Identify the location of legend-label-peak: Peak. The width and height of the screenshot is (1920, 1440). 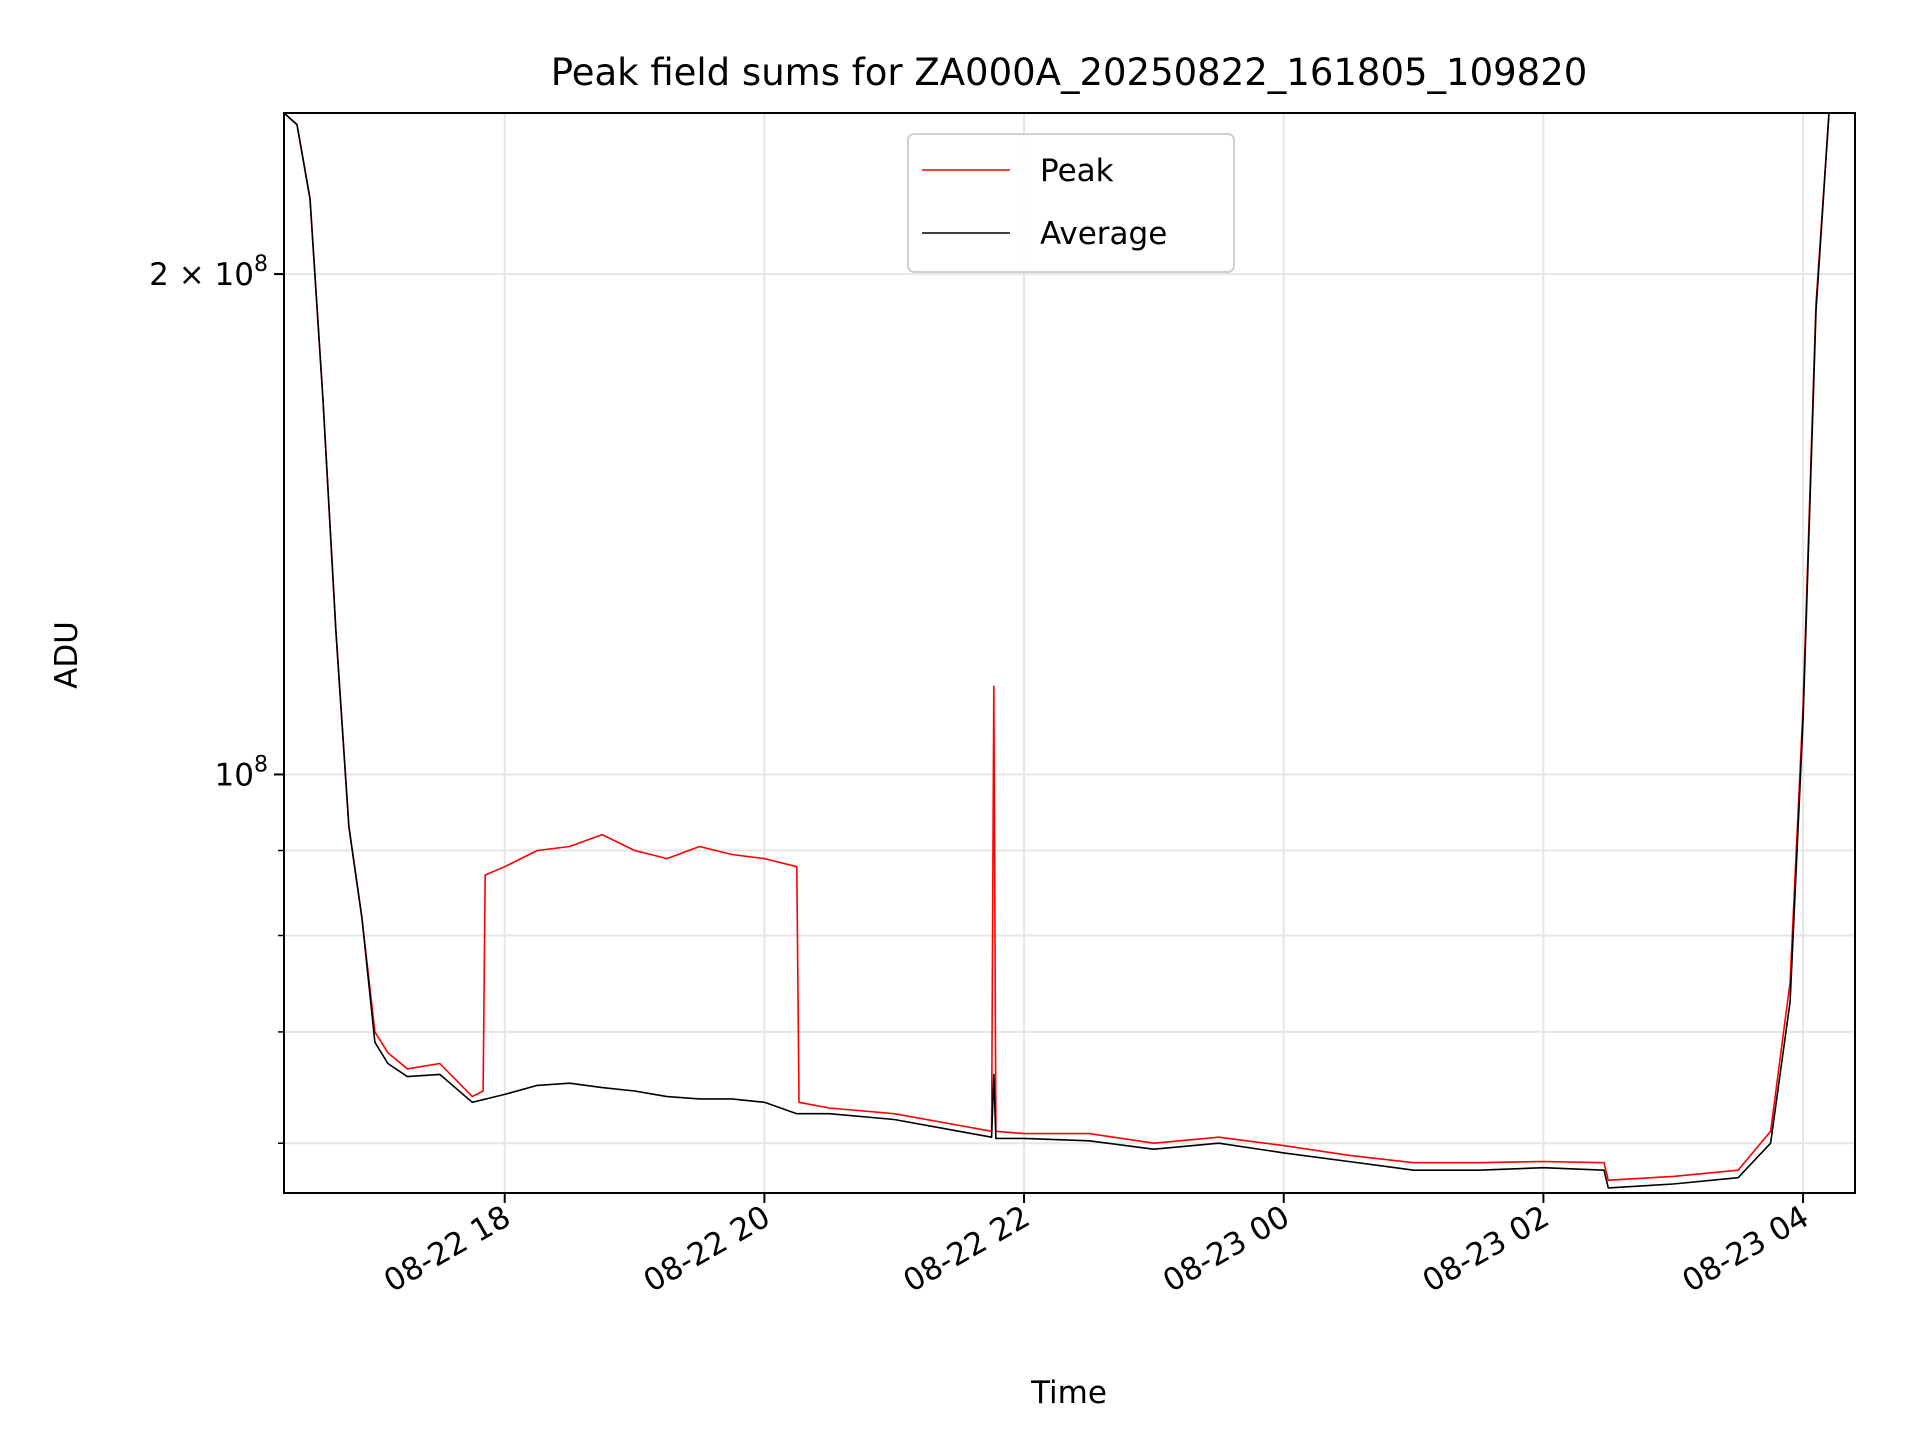
(1077, 171).